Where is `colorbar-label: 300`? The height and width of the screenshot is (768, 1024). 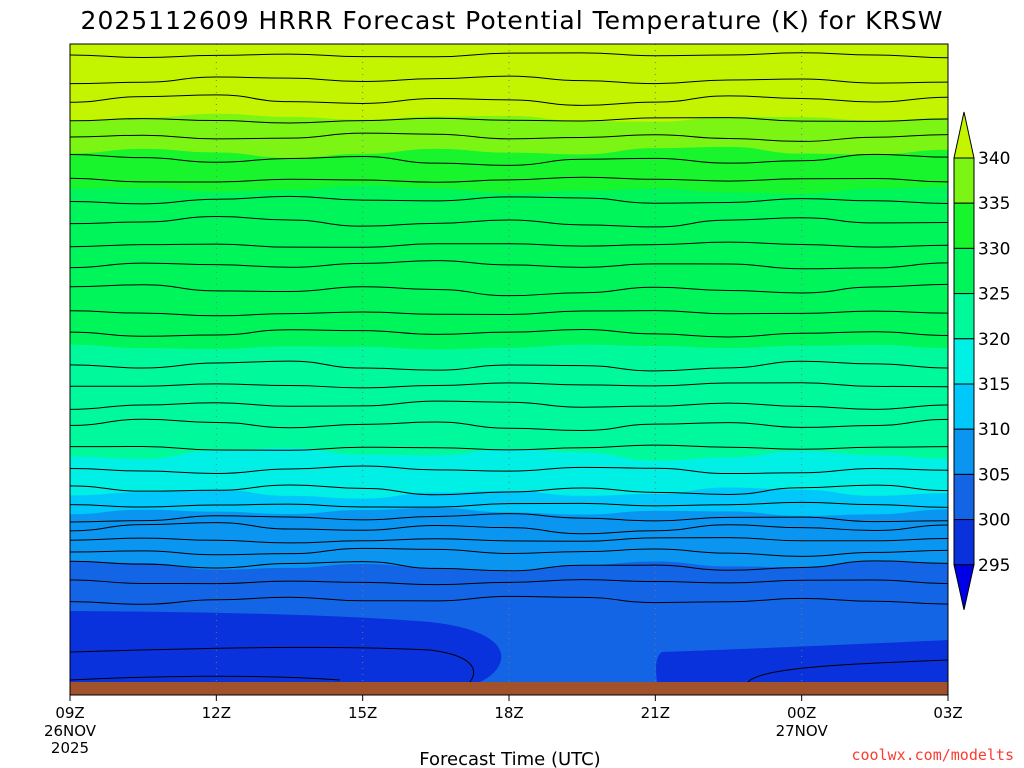
colorbar-label: 300 is located at coordinates (994, 521).